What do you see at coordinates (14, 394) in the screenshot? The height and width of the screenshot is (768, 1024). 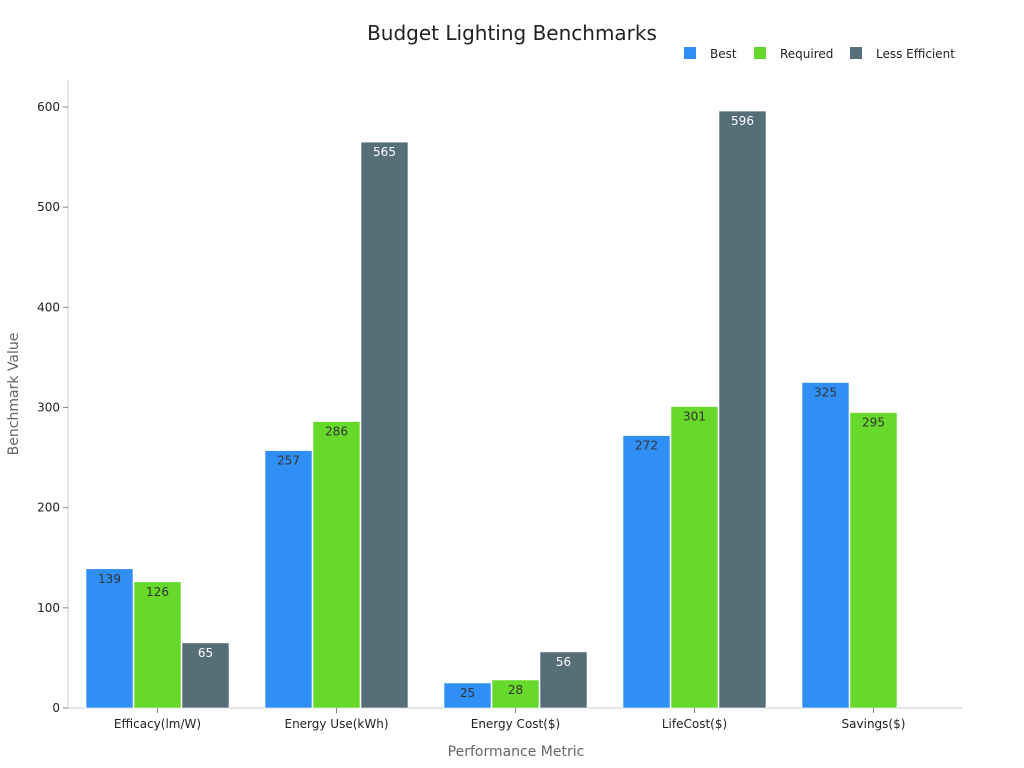 I see `y-axis-title: Benchmark Value` at bounding box center [14, 394].